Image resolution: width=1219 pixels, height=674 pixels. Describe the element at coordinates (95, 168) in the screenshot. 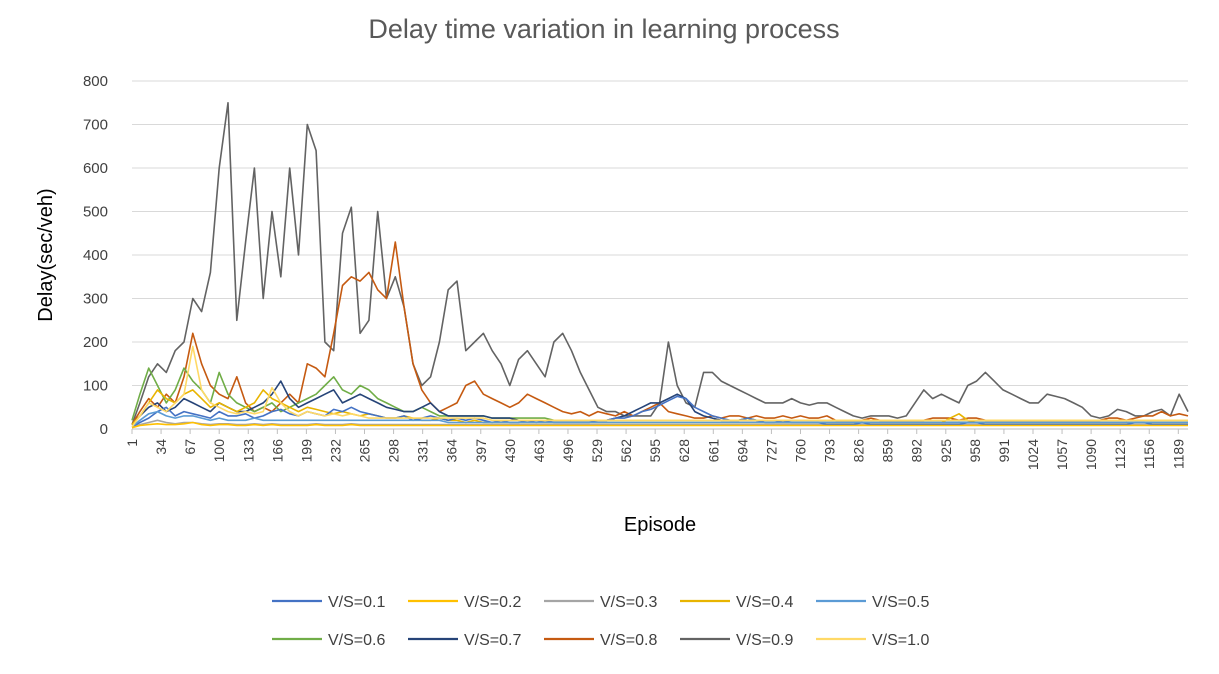

I see `y-tick-label: 600` at that location.